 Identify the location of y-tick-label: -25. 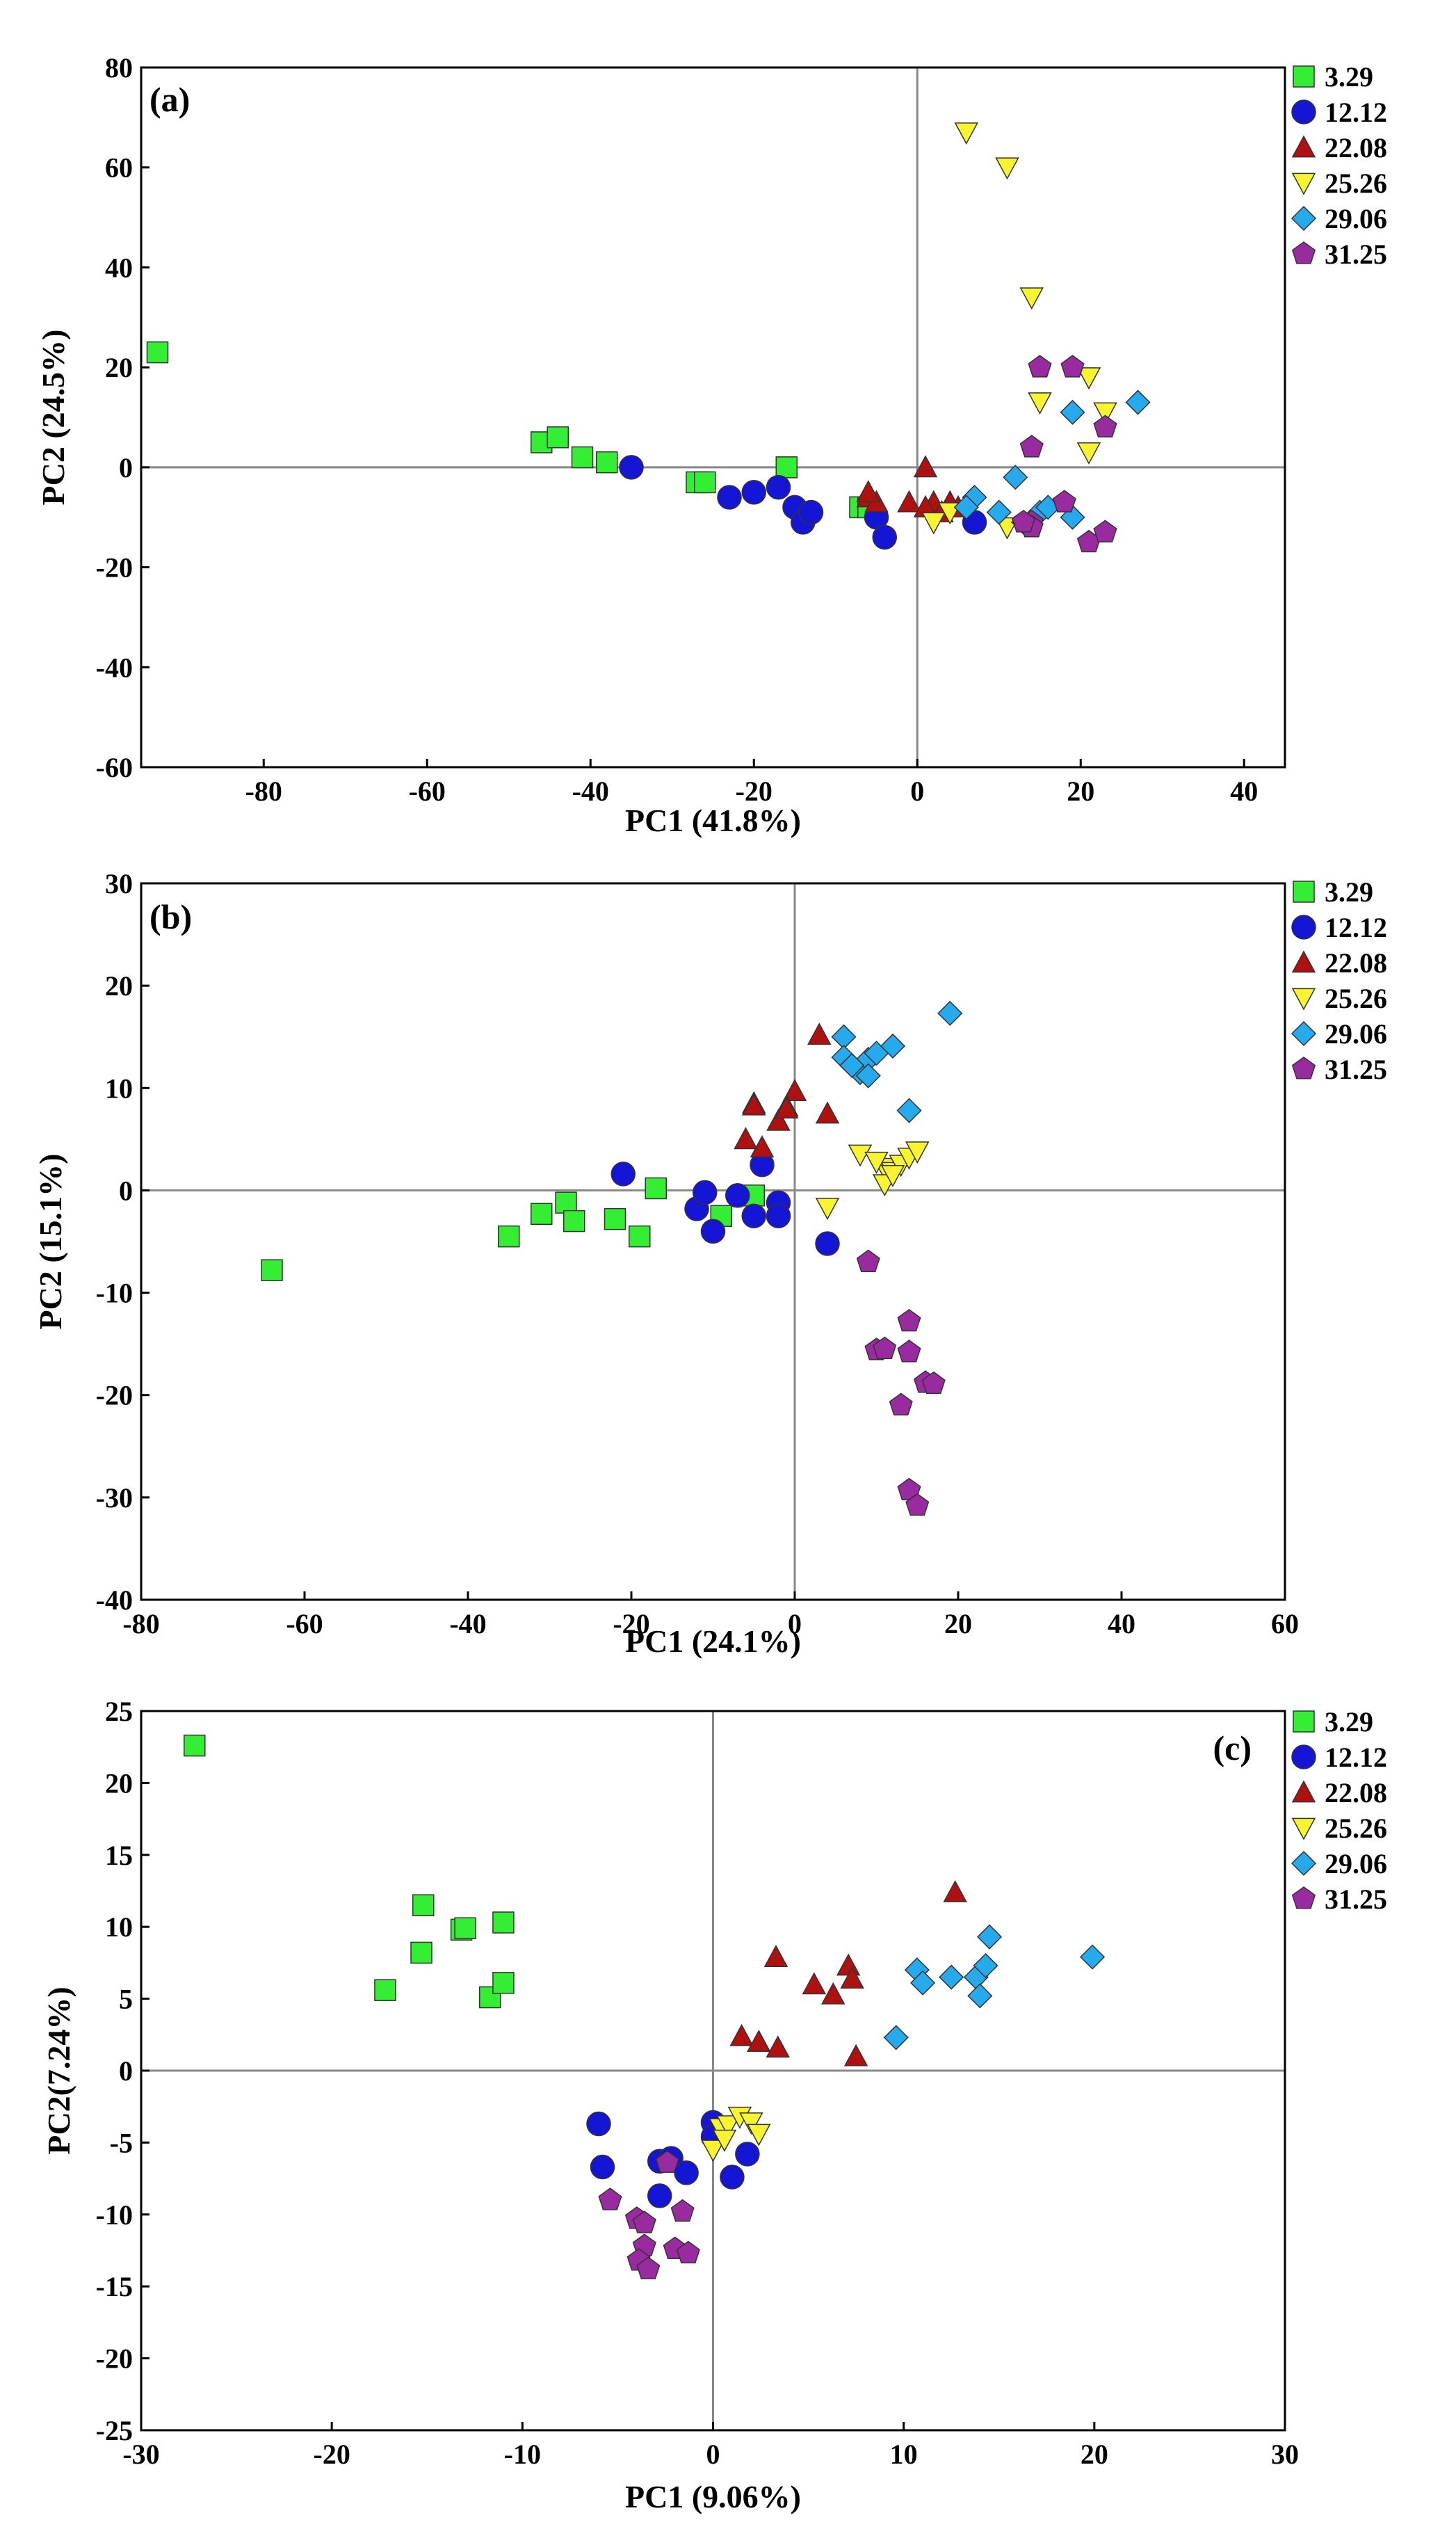
(114, 2430).